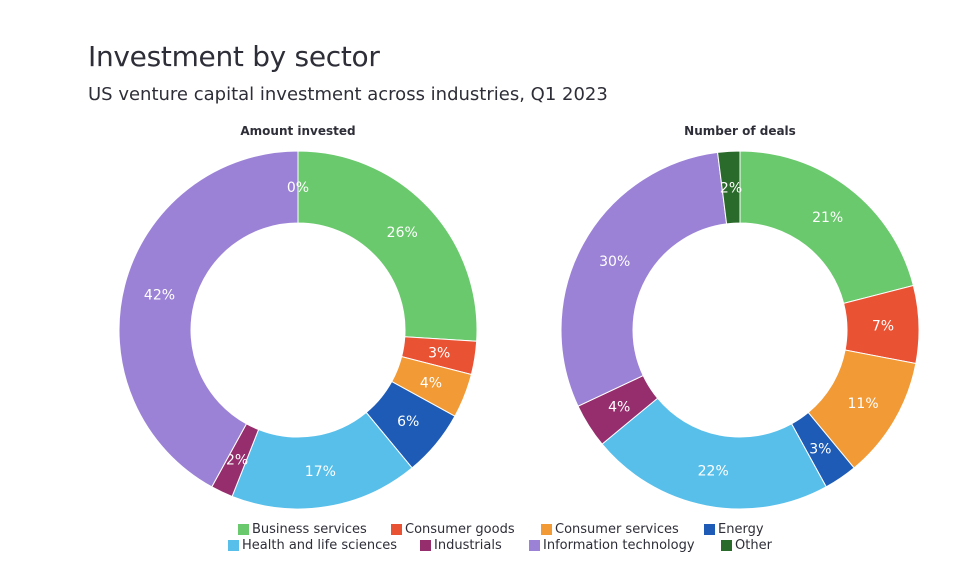 This screenshot has height=570, width=975. Describe the element at coordinates (431, 384) in the screenshot. I see `data-label-consumer-services: 4%` at that location.